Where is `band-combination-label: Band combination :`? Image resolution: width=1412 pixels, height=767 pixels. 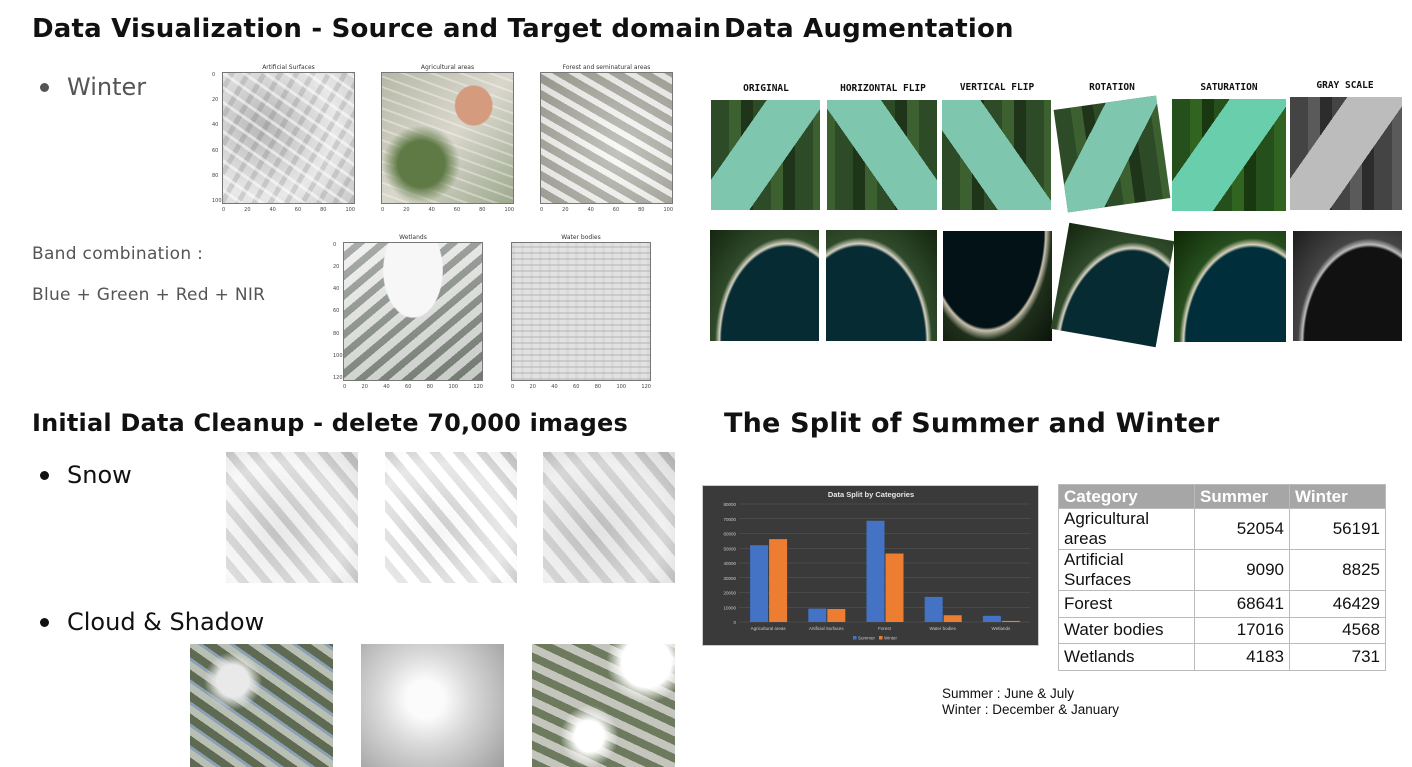 band-combination-label: Band combination : is located at coordinates (118, 254).